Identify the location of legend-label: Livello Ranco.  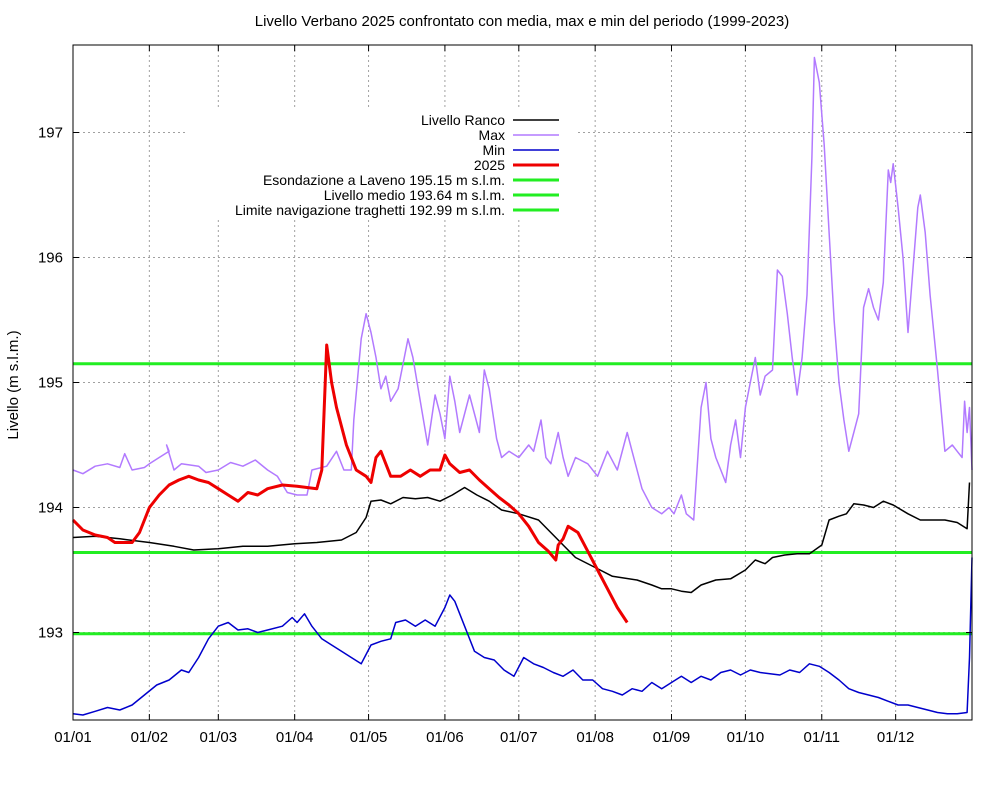
(463, 120).